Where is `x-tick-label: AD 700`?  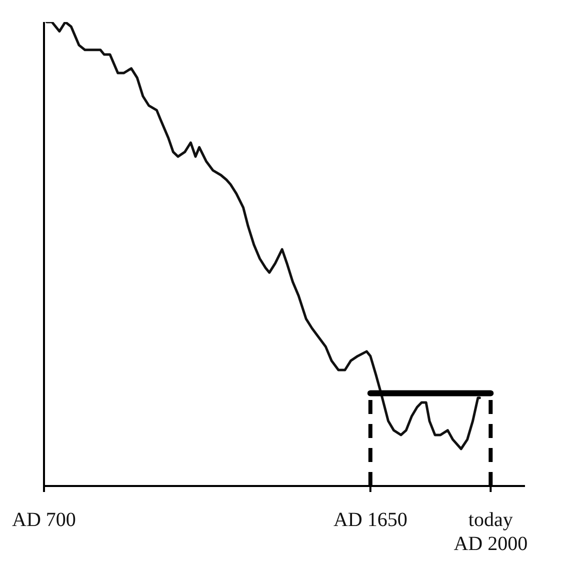 x-tick-label: AD 700 is located at coordinates (44, 520).